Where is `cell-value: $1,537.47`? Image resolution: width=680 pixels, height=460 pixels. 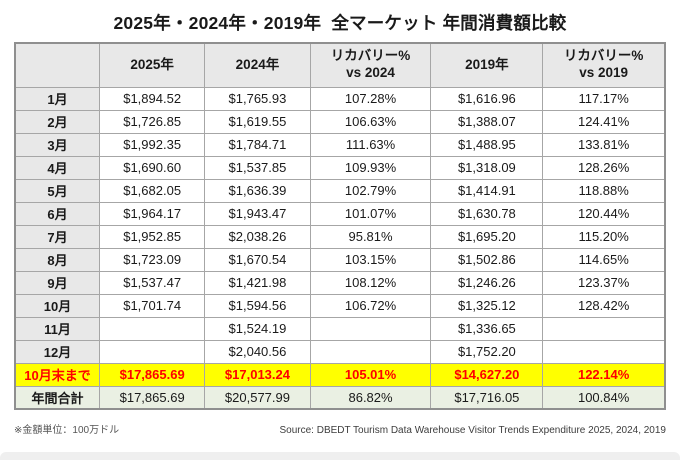 cell-value: $1,537.47 is located at coordinates (152, 282).